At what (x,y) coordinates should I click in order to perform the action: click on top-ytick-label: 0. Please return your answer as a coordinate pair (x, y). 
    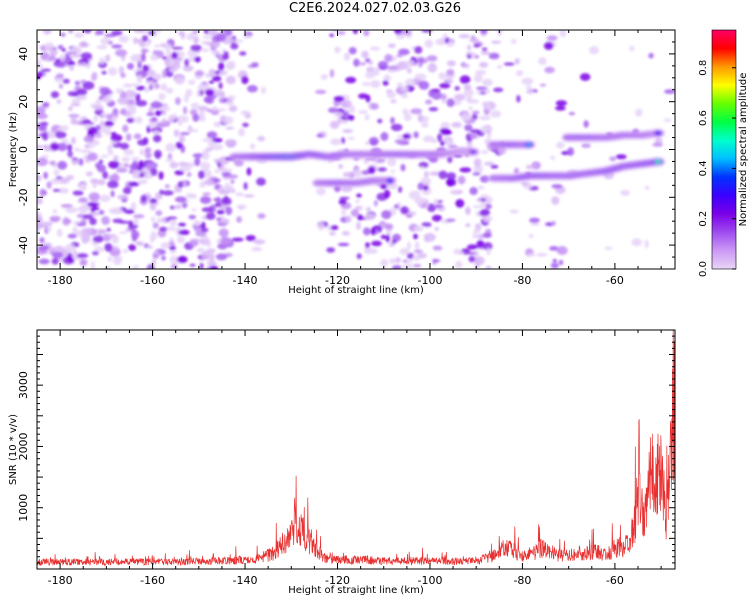
    Looking at the image, I should click on (23, 149).